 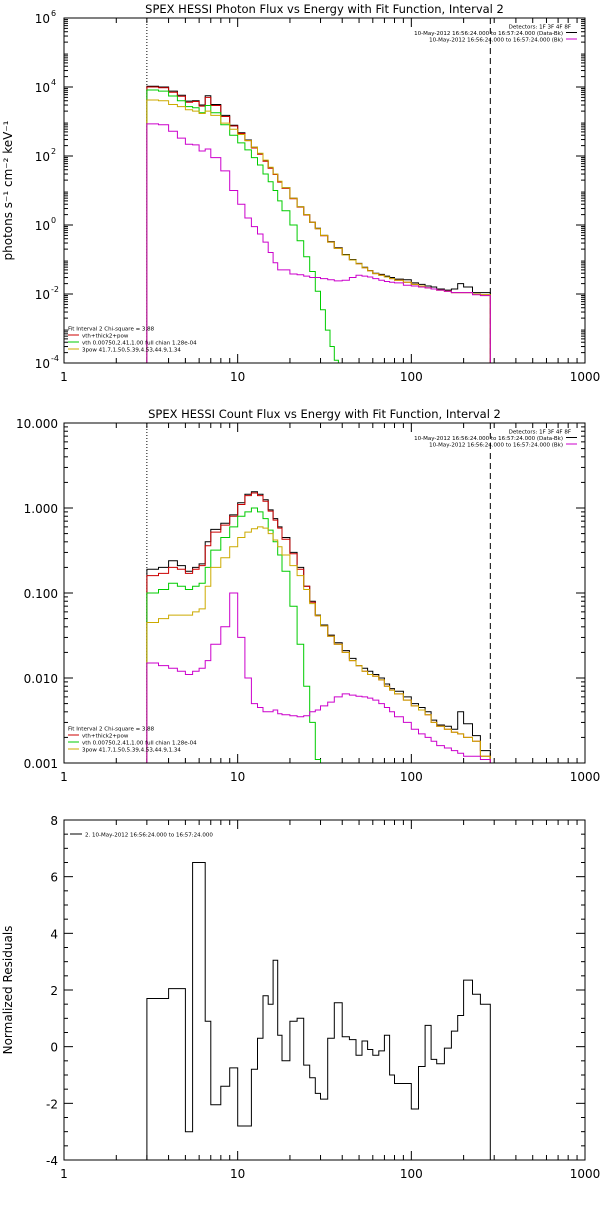 What do you see at coordinates (52, 1161) in the screenshot?
I see `y-tick-label: -4` at bounding box center [52, 1161].